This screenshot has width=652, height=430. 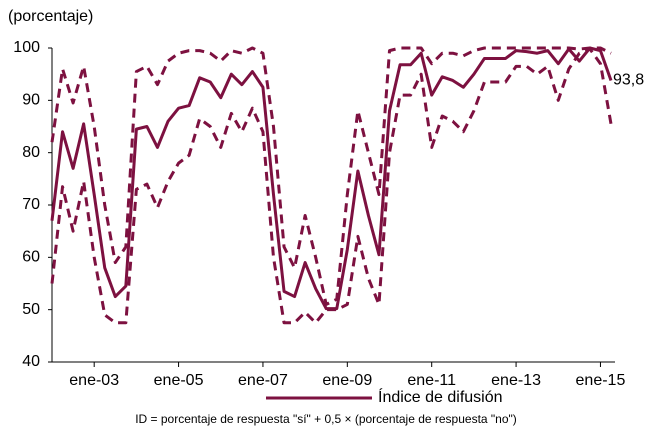 What do you see at coordinates (601, 380) in the screenshot?
I see `x-tick-label: ene-15` at bounding box center [601, 380].